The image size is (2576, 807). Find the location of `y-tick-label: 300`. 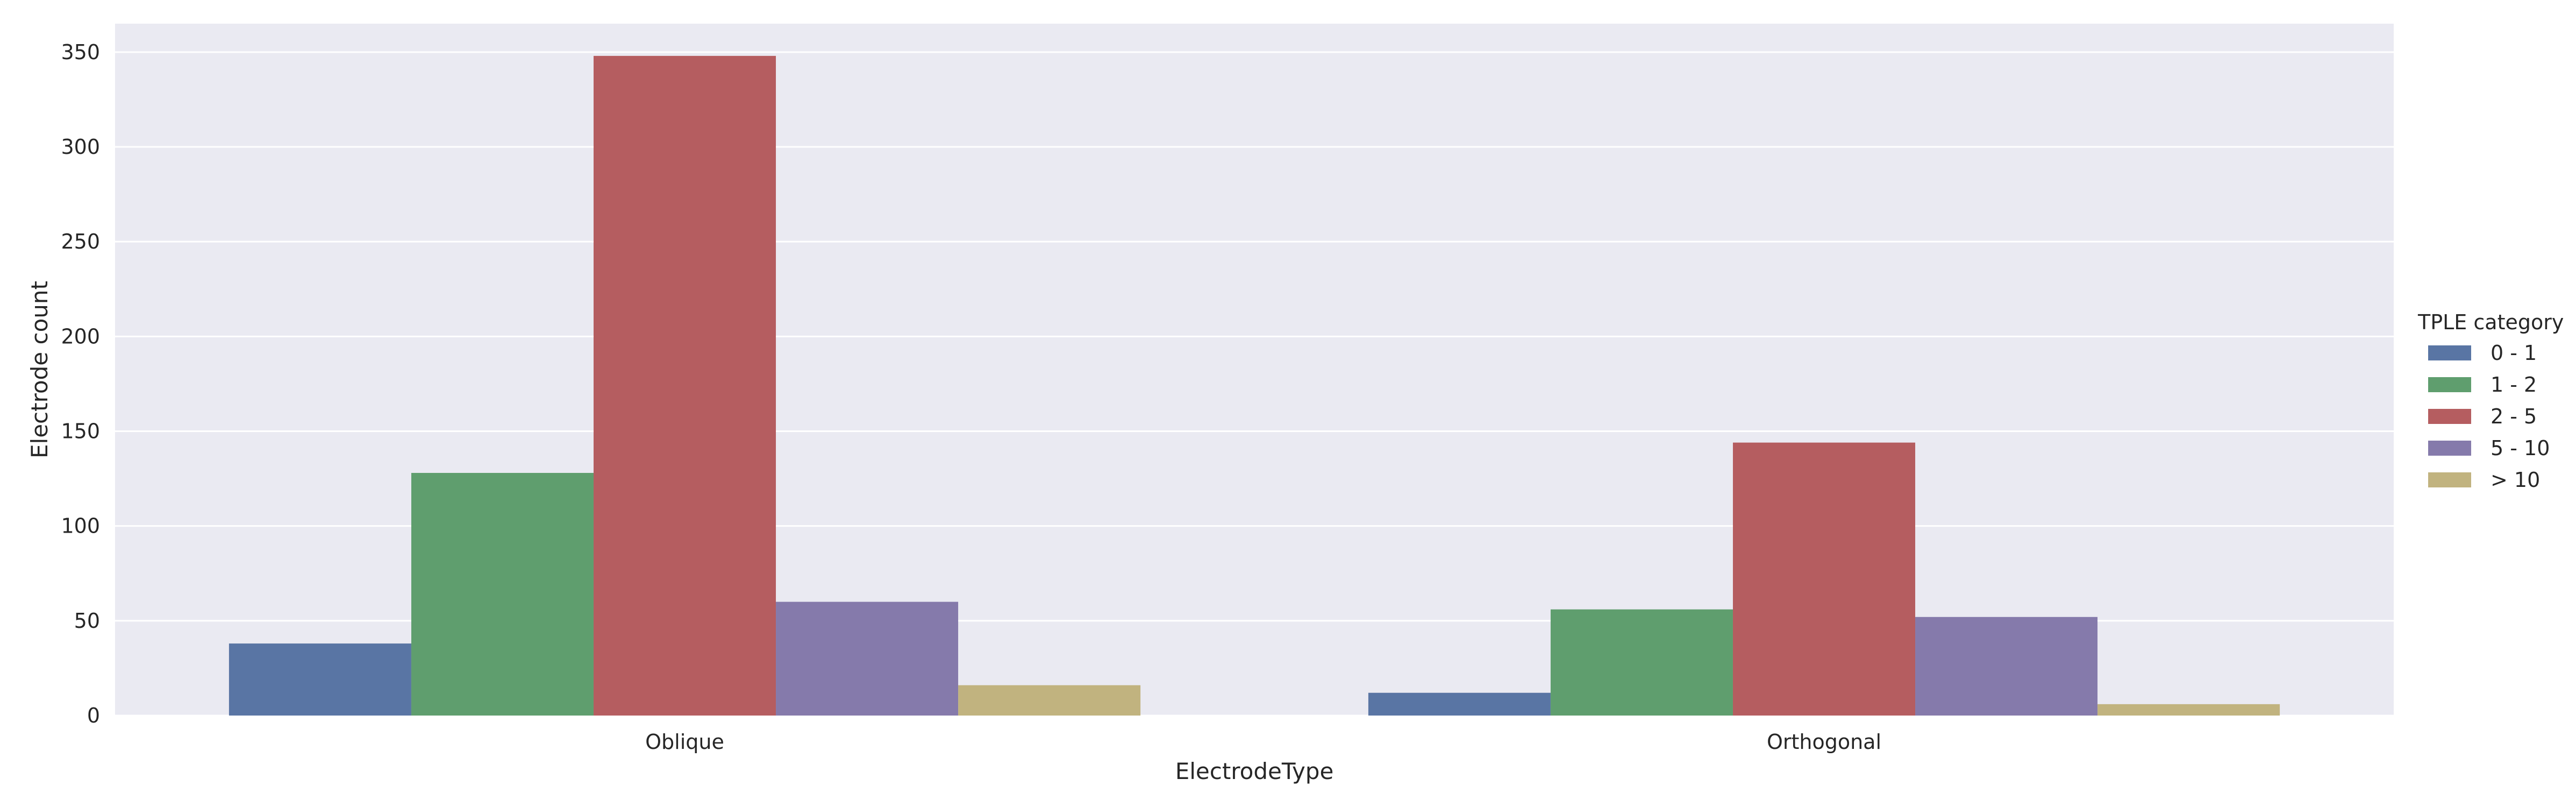

y-tick-label: 300 is located at coordinates (80, 147).